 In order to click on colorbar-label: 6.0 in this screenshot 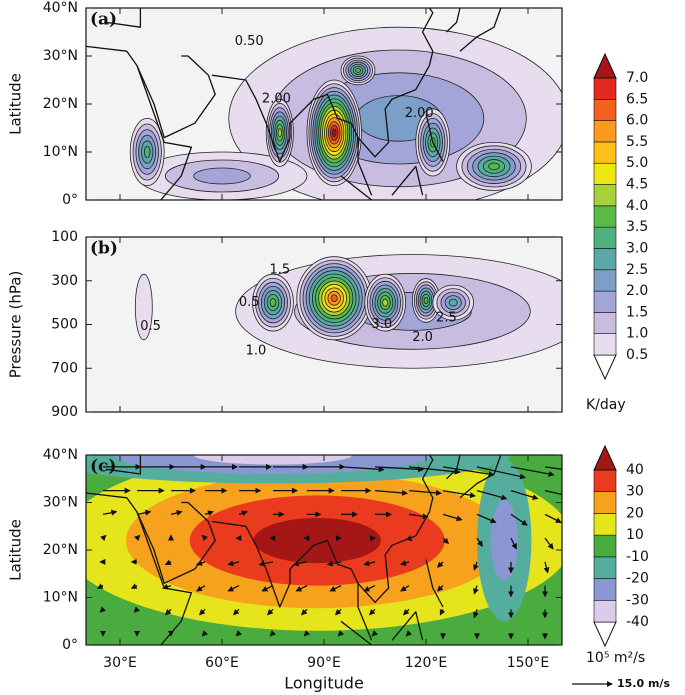, I will do `click(637, 121)`.